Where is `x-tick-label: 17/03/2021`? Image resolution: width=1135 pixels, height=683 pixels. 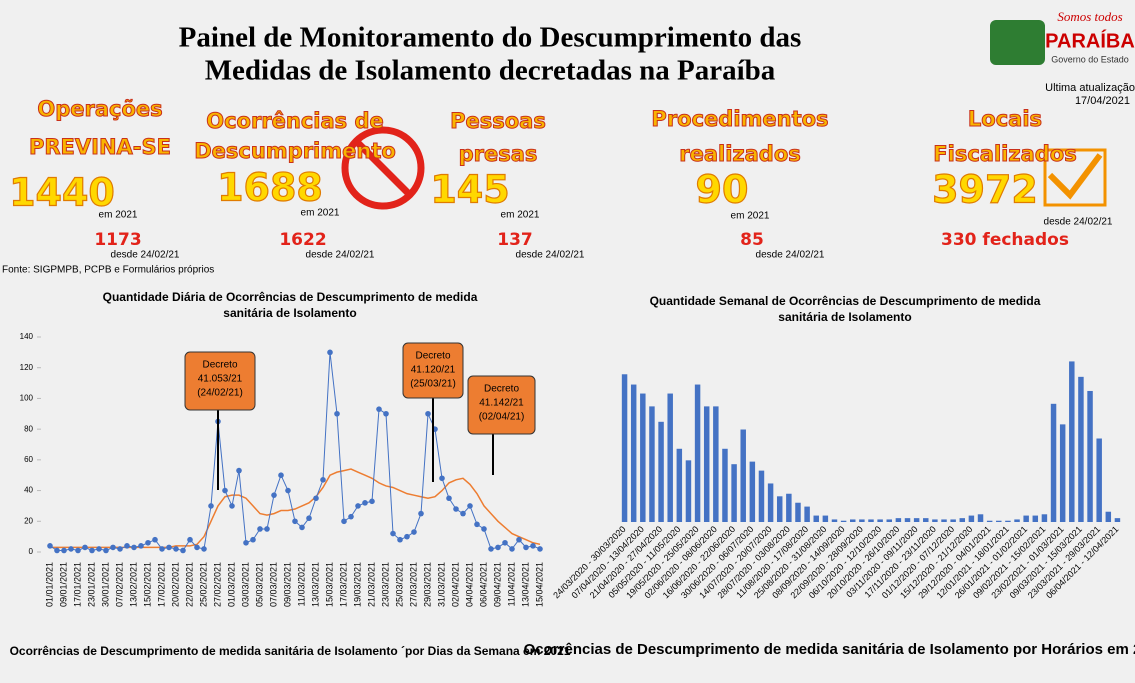
x-tick-label: 17/03/2021 is located at coordinates (343, 584).